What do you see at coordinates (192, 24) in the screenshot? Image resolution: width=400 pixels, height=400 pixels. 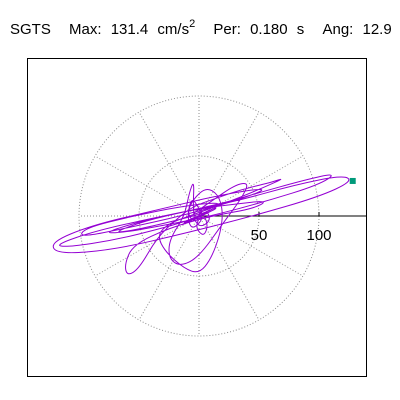 I see `max-unit-exponent: 2` at bounding box center [192, 24].